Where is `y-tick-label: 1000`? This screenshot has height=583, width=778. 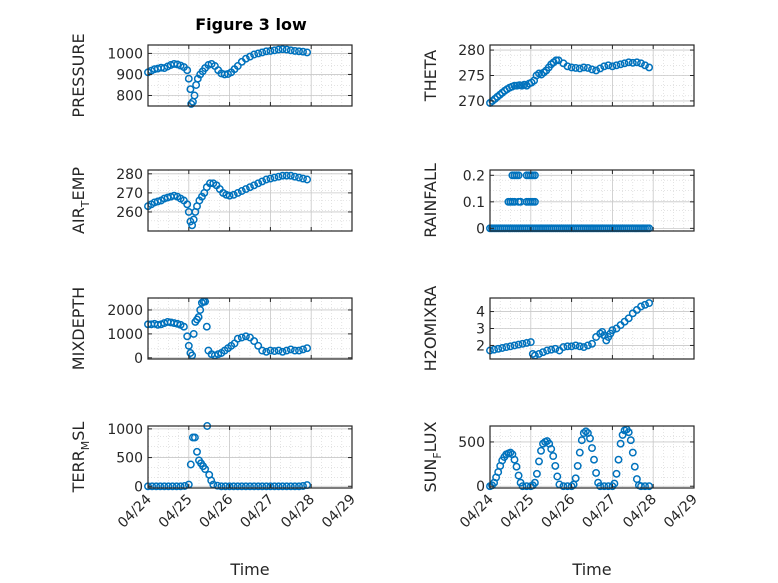
y-tick-label: 1000 is located at coordinates (125, 54).